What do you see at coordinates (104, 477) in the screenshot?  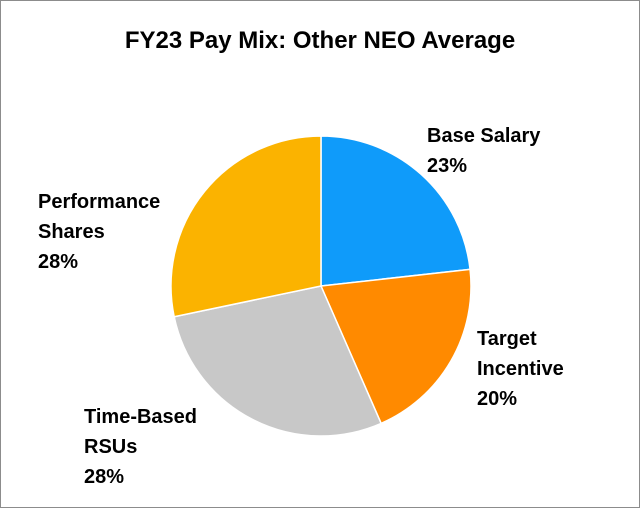 I see `label-time-based-rsus-value: 28%` at bounding box center [104, 477].